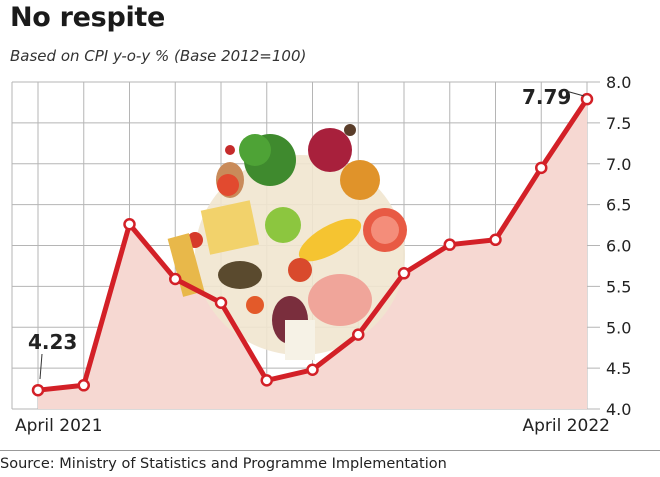  What do you see at coordinates (312, 426) in the screenshot?
I see `x-axis-ticks: April 2021 April 2022` at bounding box center [312, 426].